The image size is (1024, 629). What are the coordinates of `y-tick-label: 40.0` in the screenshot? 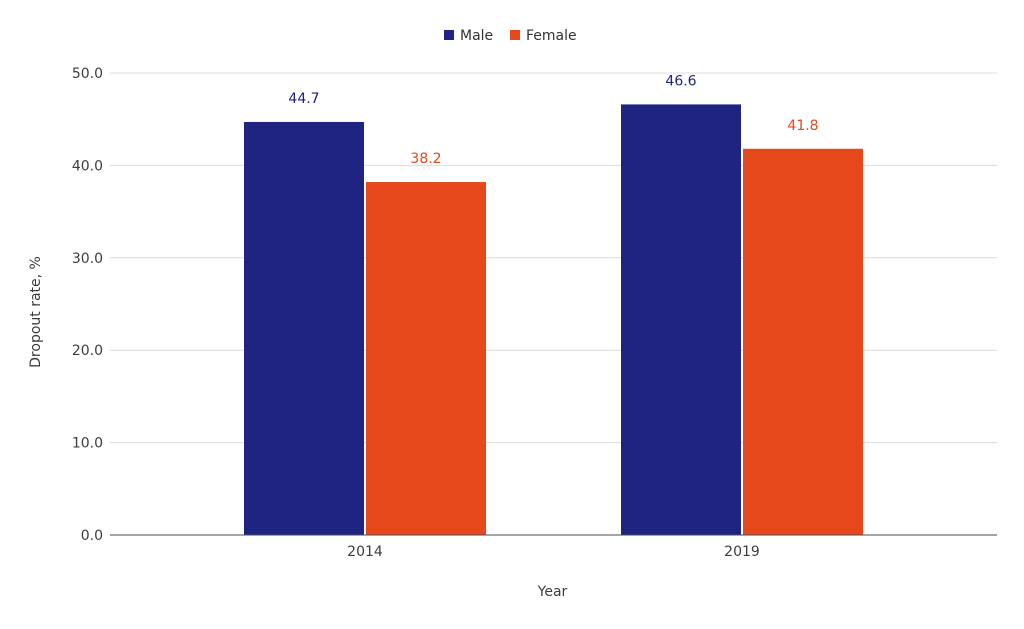 It's located at (87, 166).